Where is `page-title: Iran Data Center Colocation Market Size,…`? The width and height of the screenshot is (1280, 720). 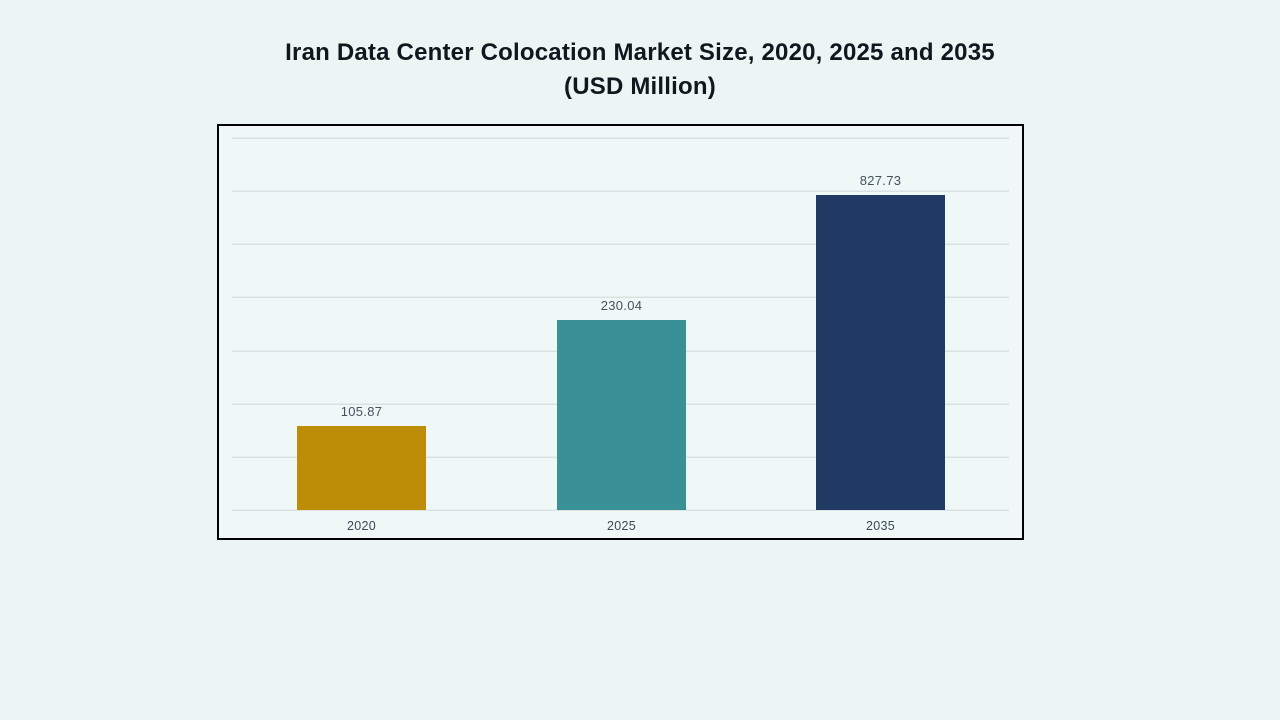
page-title: Iran Data Center Colocation Market Size,… is located at coordinates (640, 70).